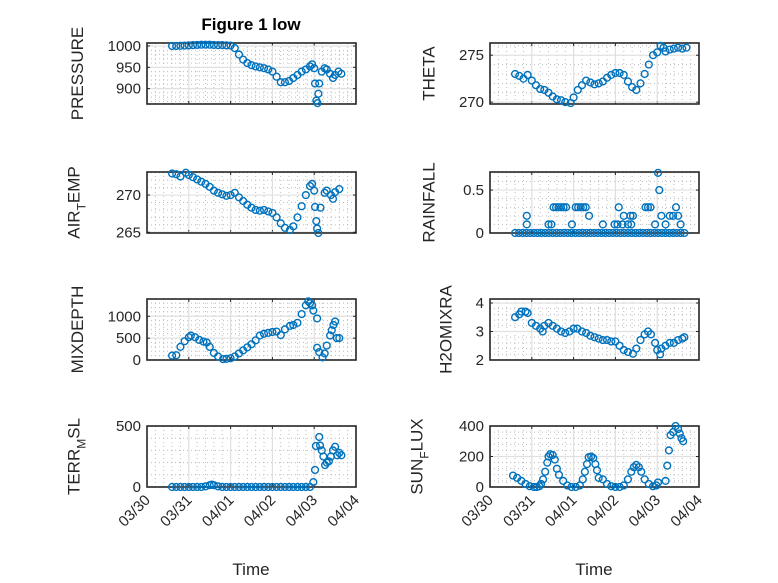 This screenshot has width=778, height=583. Describe the element at coordinates (425, 454) in the screenshot. I see `y-axis-label-subscript: F` at that location.